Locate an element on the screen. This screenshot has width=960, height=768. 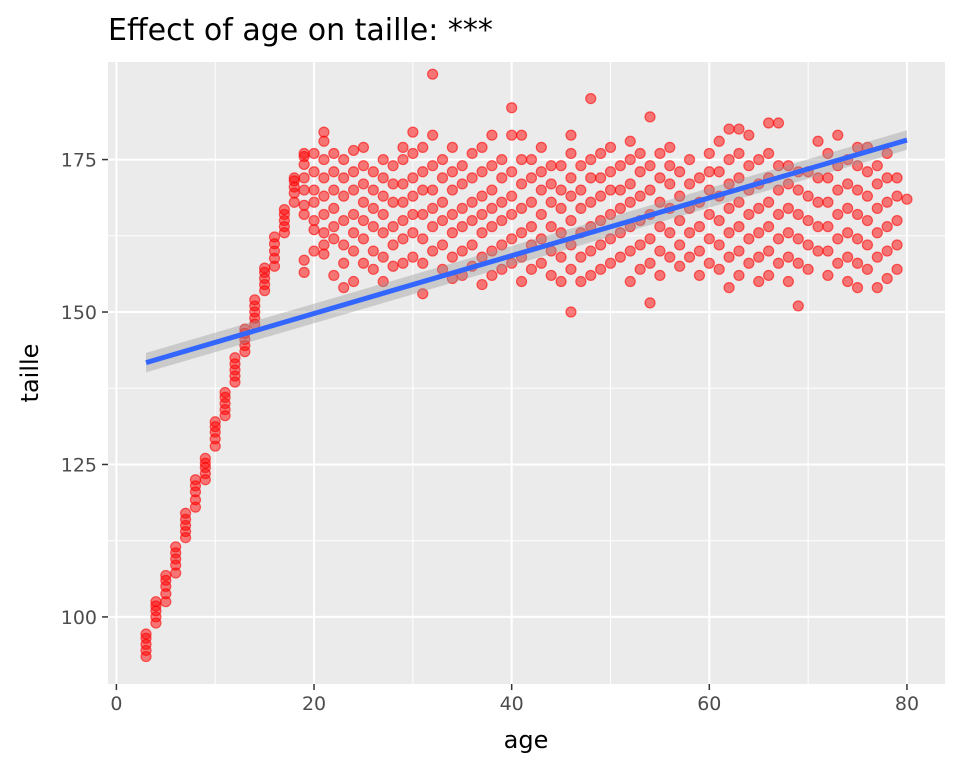
x-tick-label: 40 is located at coordinates (512, 704).